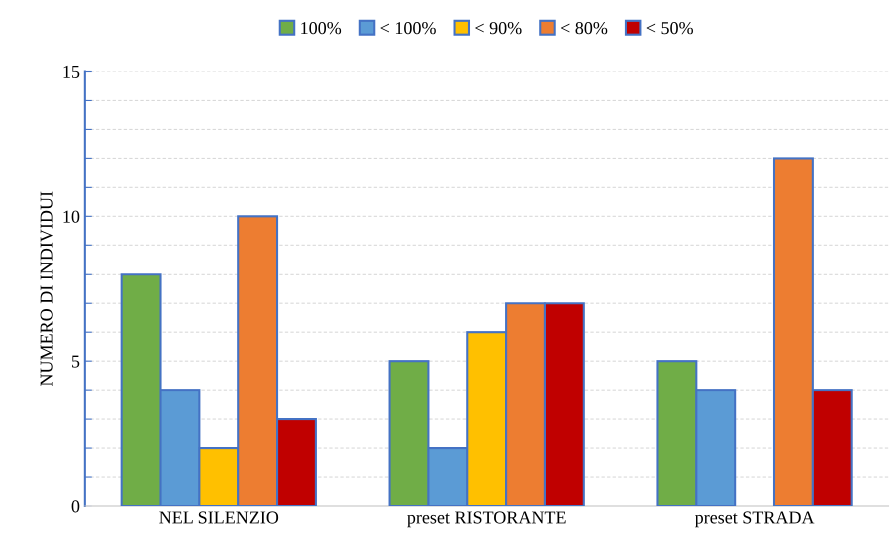  What do you see at coordinates (486, 519) in the screenshot?
I see `x-tick-label: preset RISTORANTE` at bounding box center [486, 519].